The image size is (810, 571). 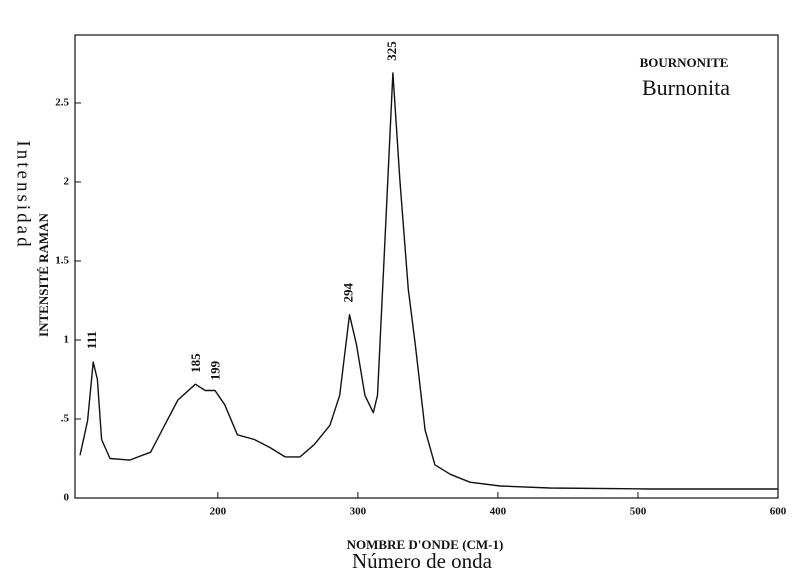 What do you see at coordinates (214, 370) in the screenshot?
I see `peak-label: 199` at bounding box center [214, 370].